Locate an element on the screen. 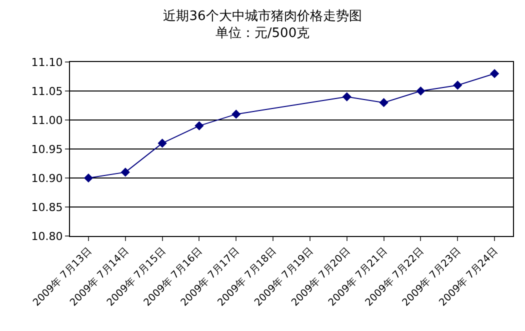 This screenshot has height=331, width=525. y-tick-label: 11.00 is located at coordinates (47, 120).